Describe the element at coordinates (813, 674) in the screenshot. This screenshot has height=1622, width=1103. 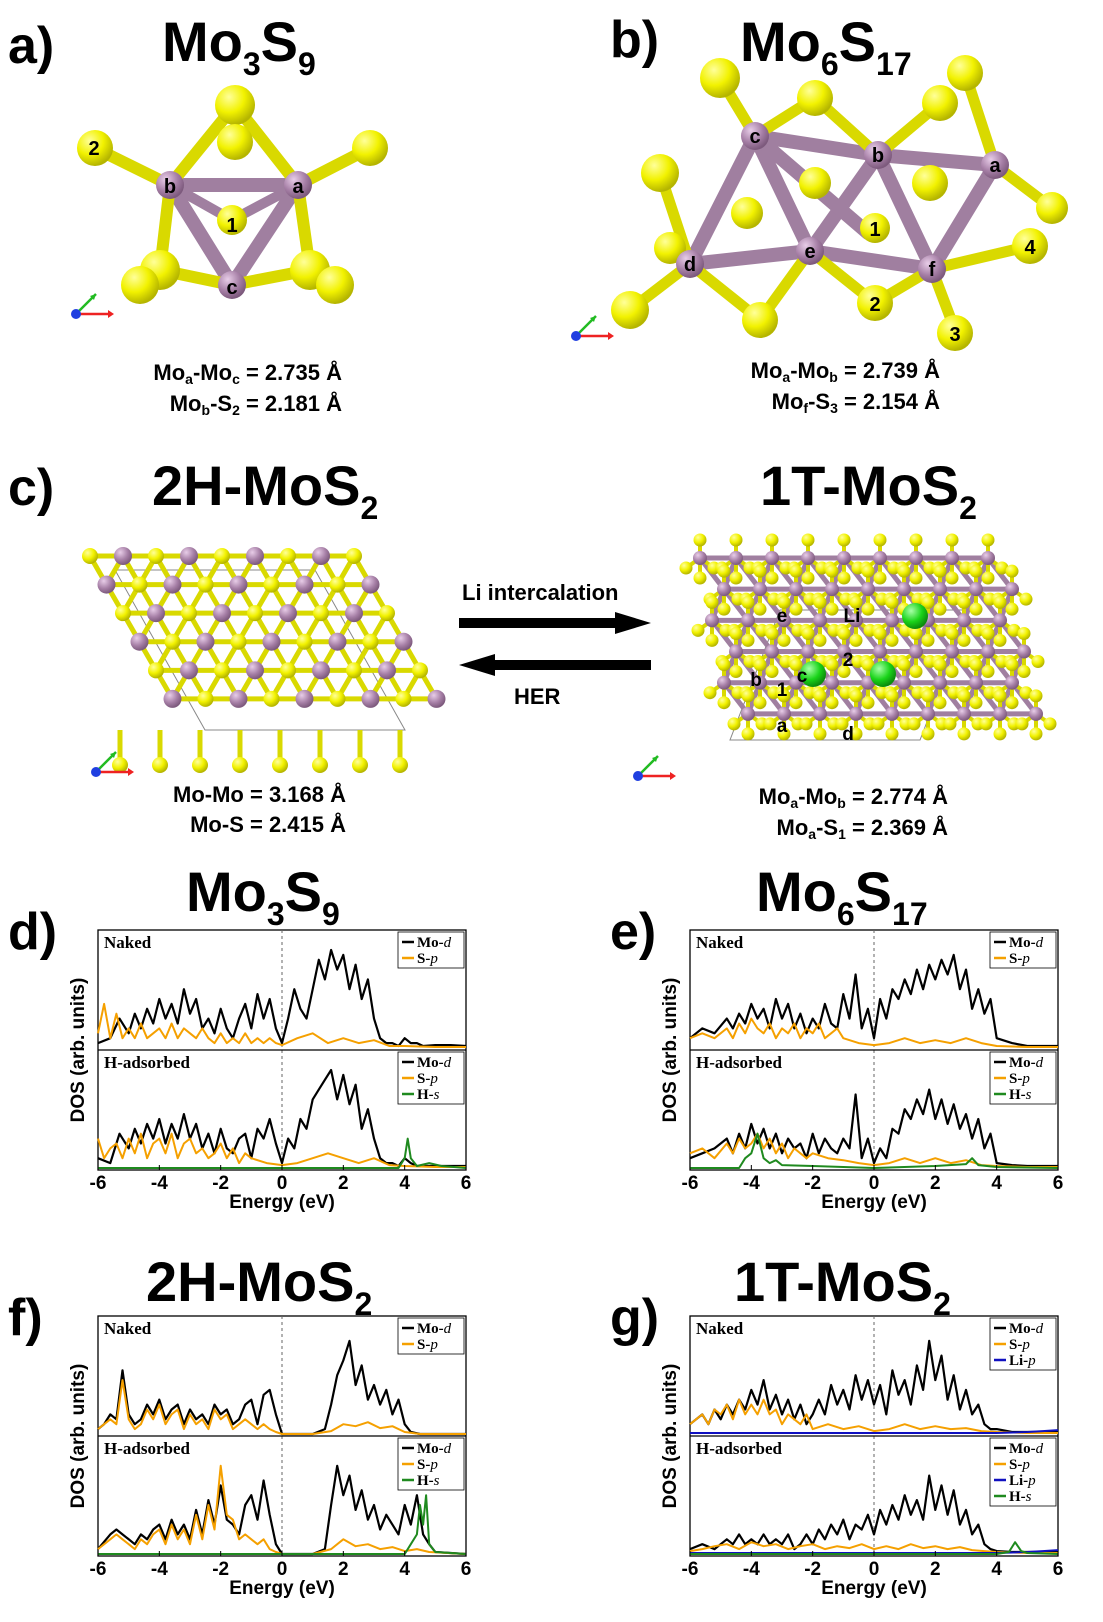
I see `li-atom` at that location.